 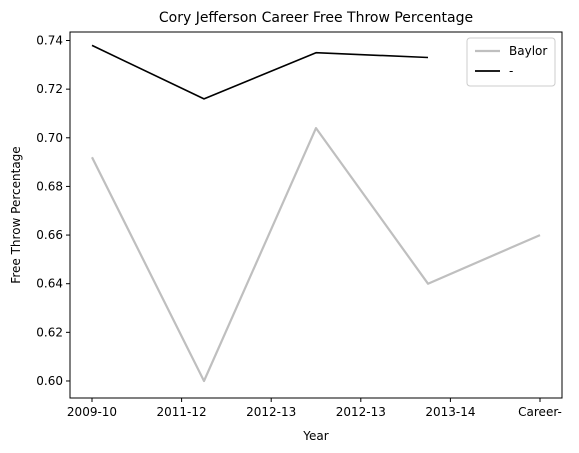 What do you see at coordinates (511, 71) in the screenshot?
I see `legend-label-dash: -` at bounding box center [511, 71].